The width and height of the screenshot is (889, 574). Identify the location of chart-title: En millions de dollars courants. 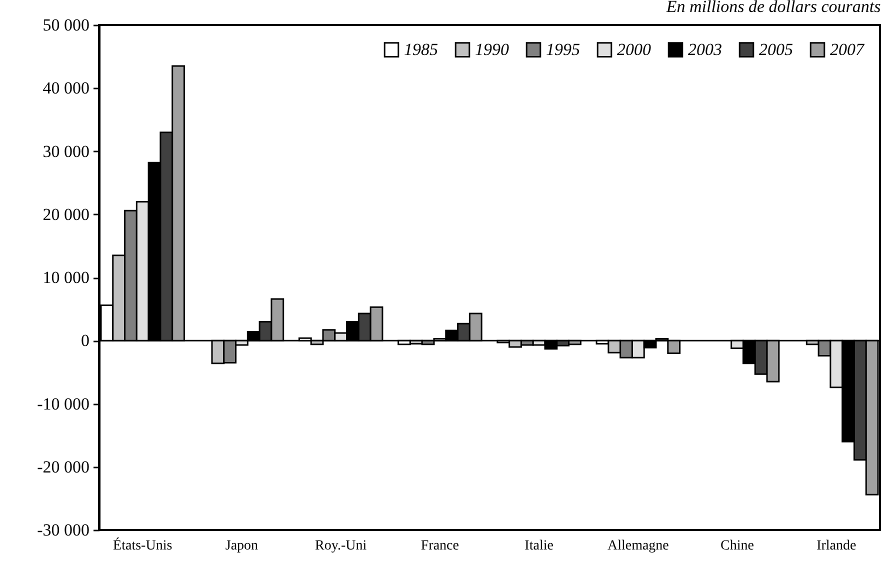
(773, 8).